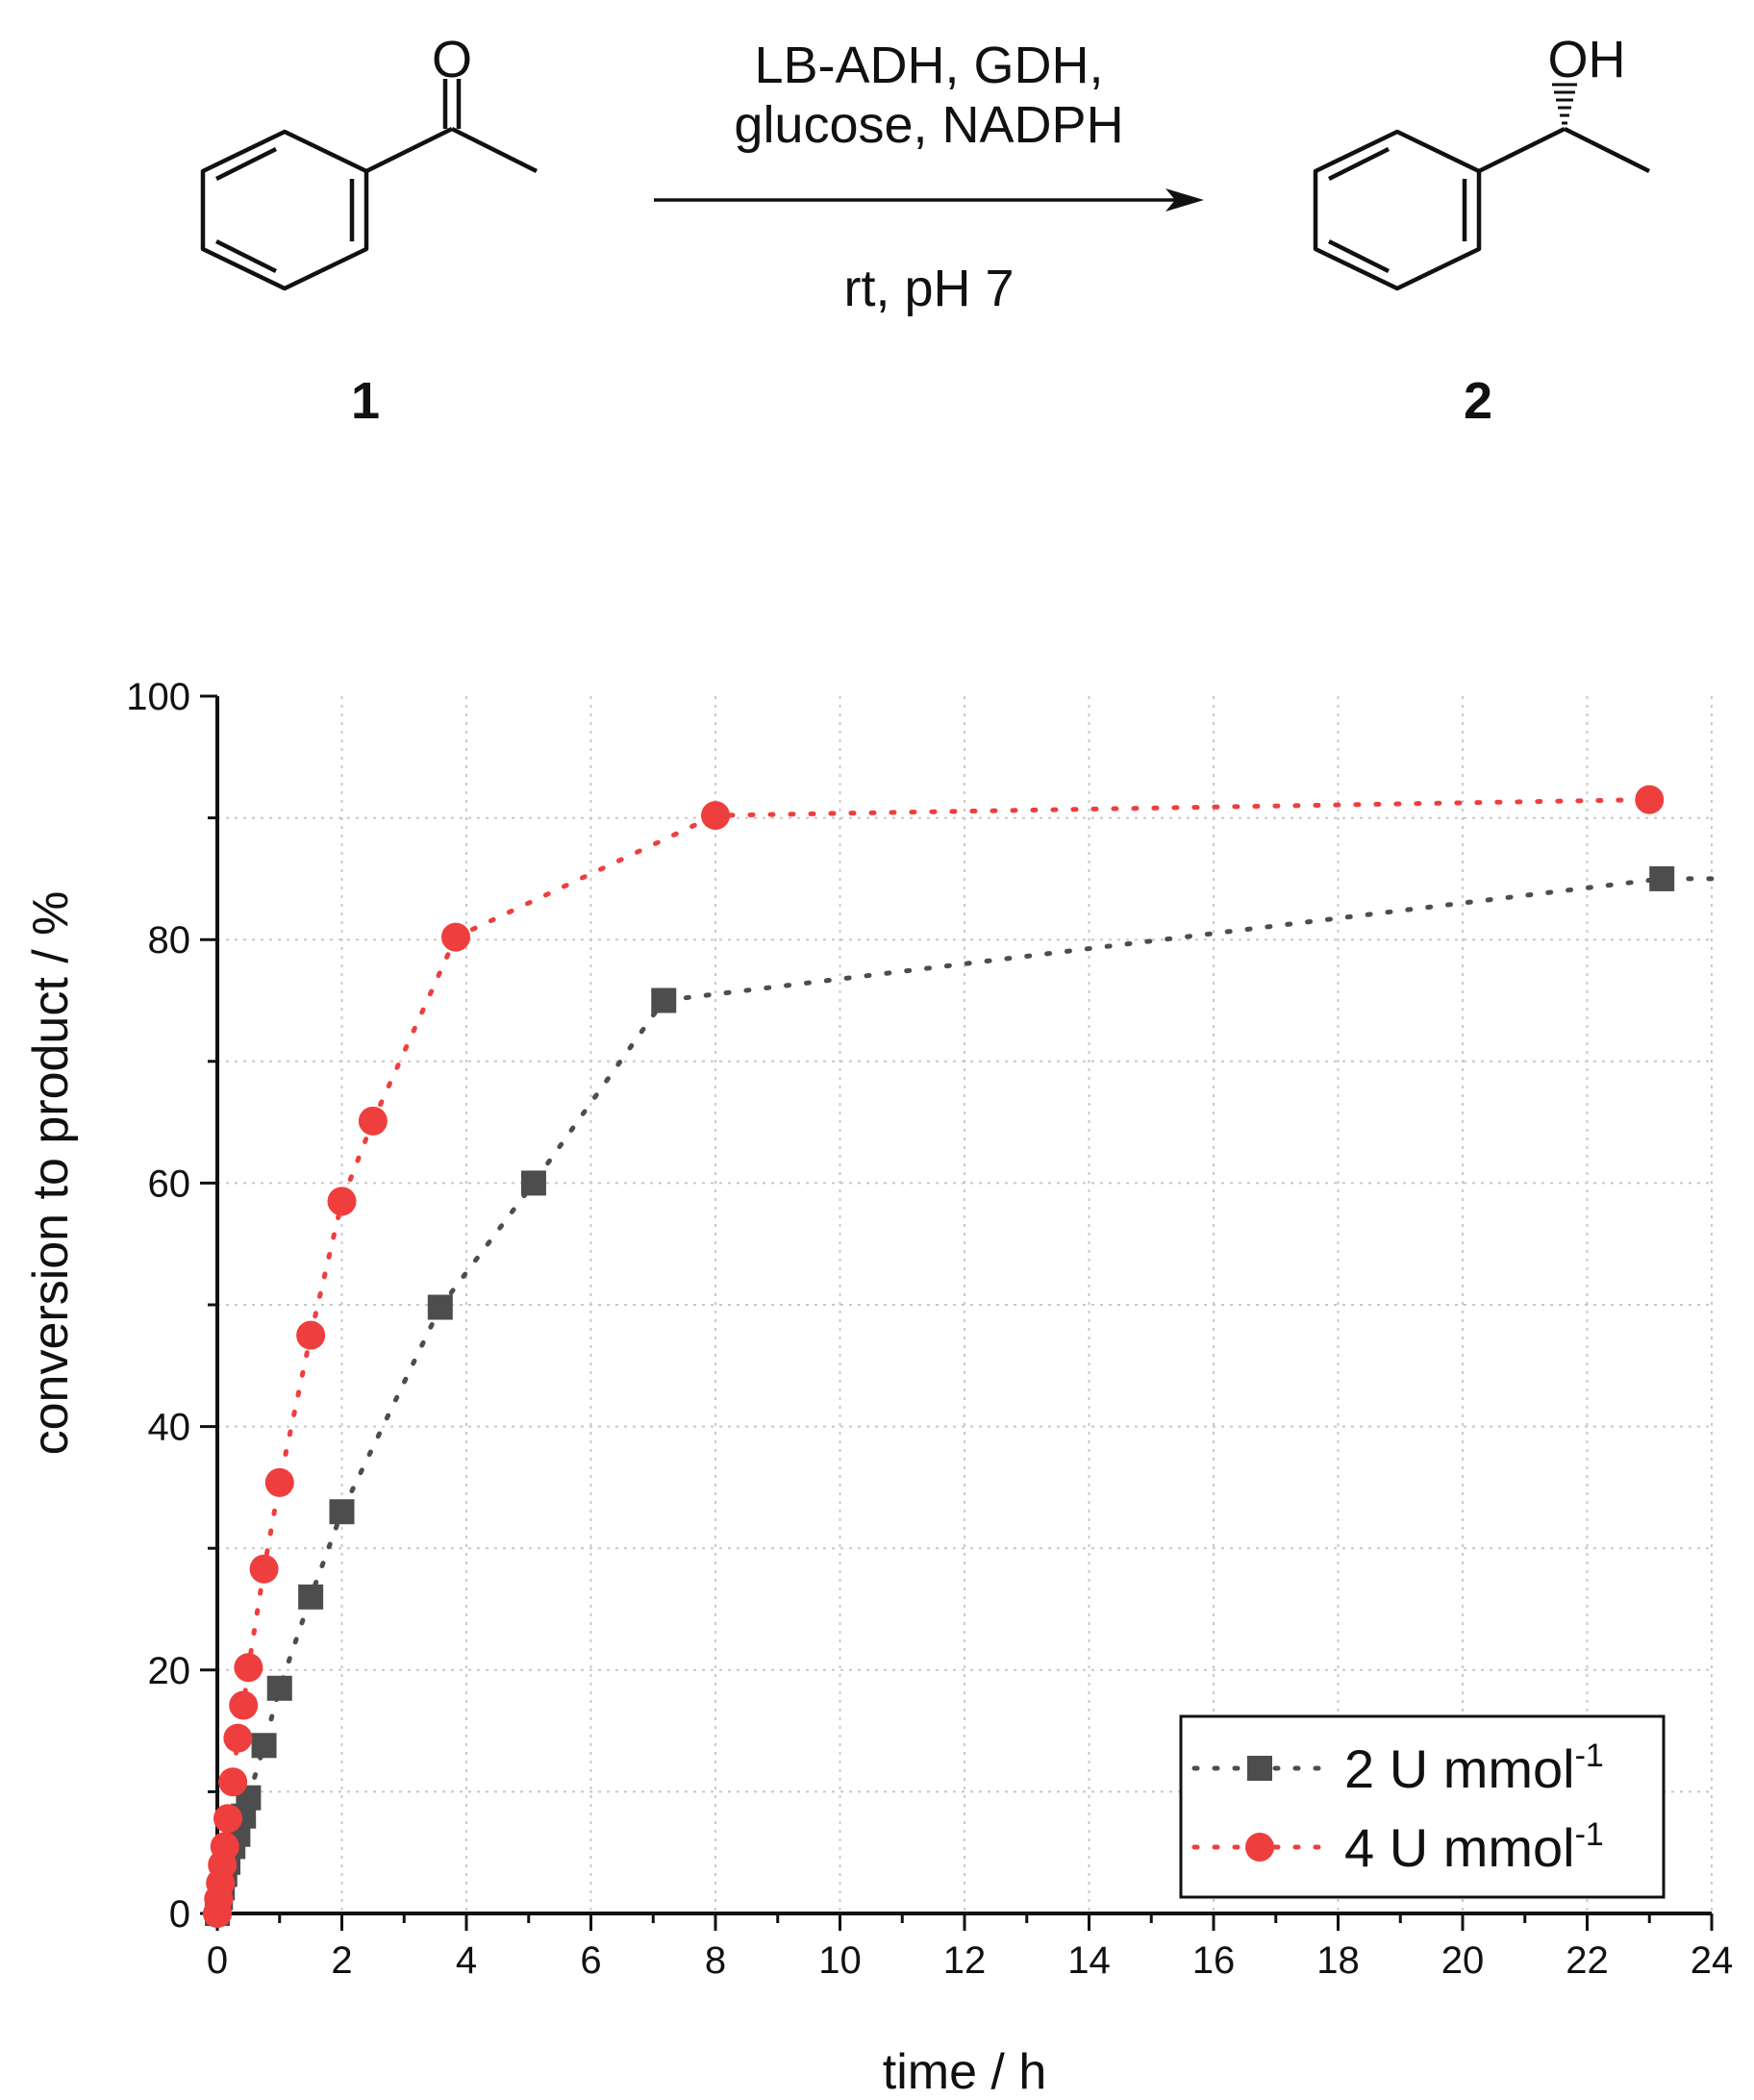 The height and width of the screenshot is (2100, 1754). I want to click on x-tick-label: 6, so click(590, 1961).